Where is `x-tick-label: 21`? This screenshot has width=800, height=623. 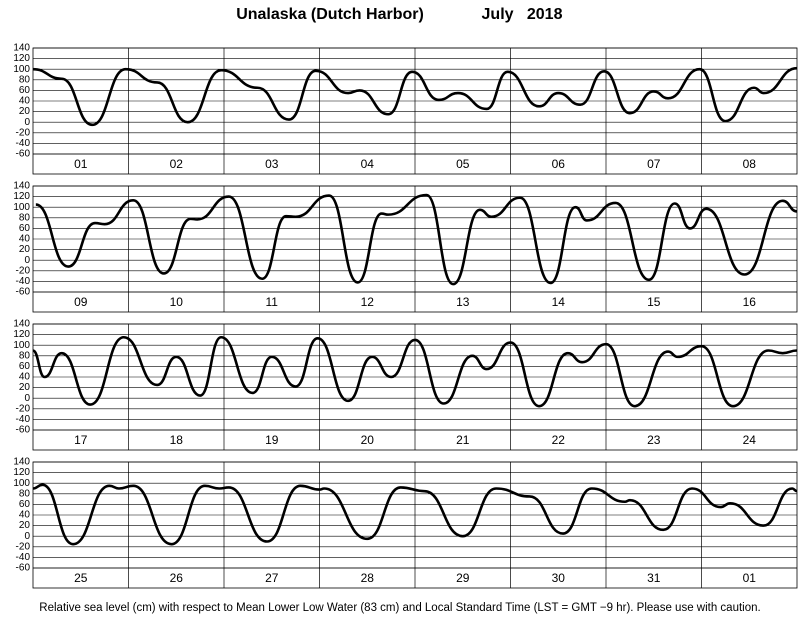 x-tick-label: 21 is located at coordinates (463, 440).